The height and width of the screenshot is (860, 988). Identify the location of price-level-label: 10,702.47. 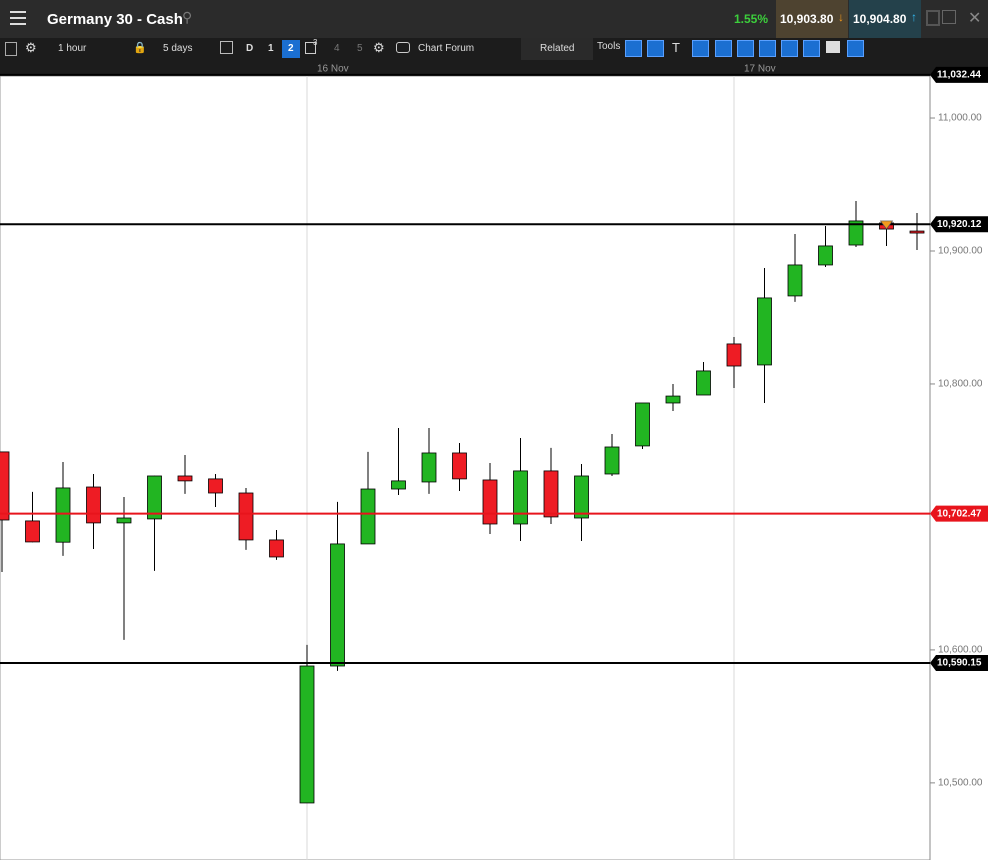
(959, 513).